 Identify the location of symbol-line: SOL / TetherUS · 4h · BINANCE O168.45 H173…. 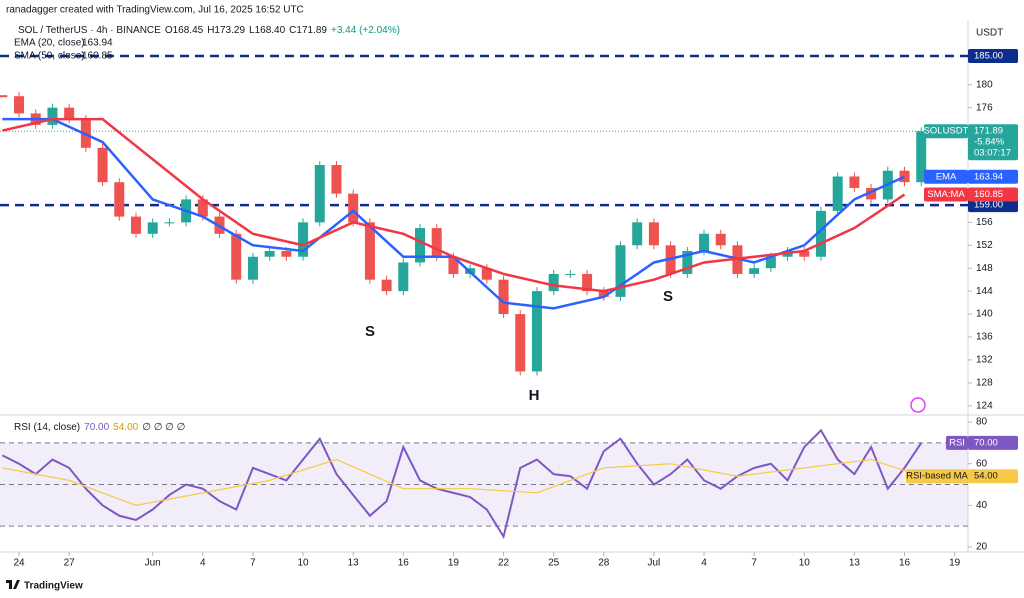
(209, 30).